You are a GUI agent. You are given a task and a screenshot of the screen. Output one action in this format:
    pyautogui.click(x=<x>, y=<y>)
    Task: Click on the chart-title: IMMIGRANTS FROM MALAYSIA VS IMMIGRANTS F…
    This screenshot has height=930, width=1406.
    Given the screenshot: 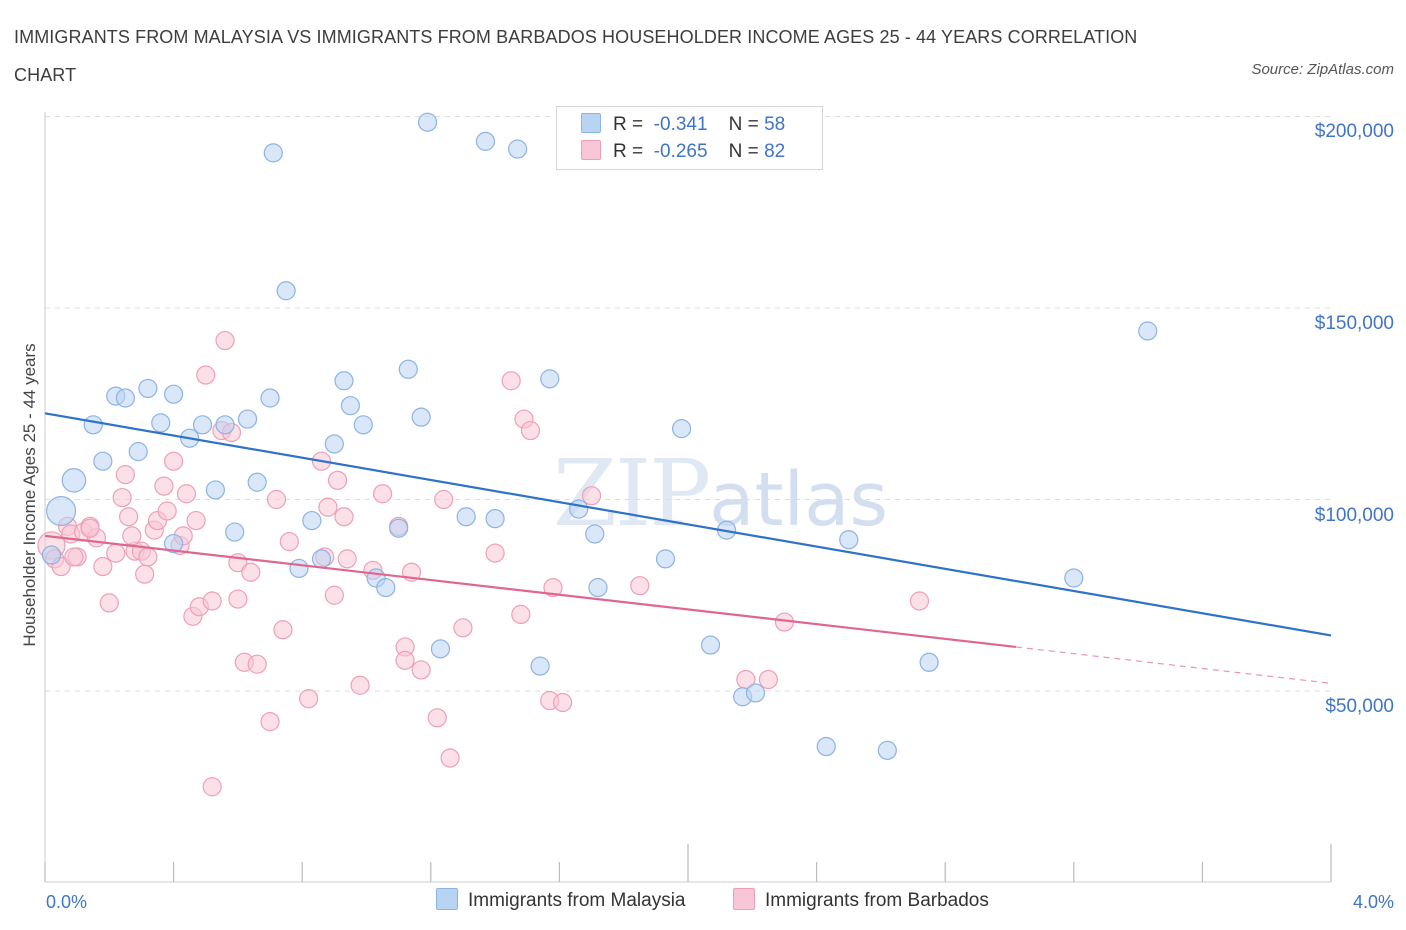 What is the action you would take?
    pyautogui.click(x=576, y=56)
    